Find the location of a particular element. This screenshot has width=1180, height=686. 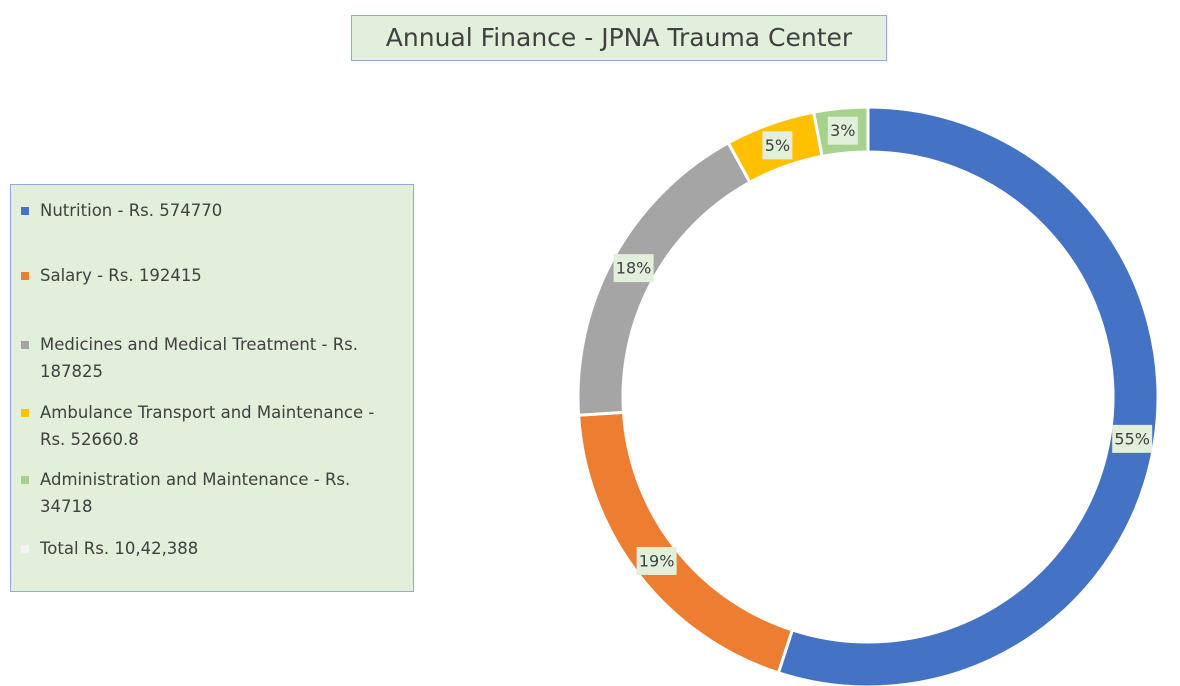

data-label: 55% is located at coordinates (1132, 438).